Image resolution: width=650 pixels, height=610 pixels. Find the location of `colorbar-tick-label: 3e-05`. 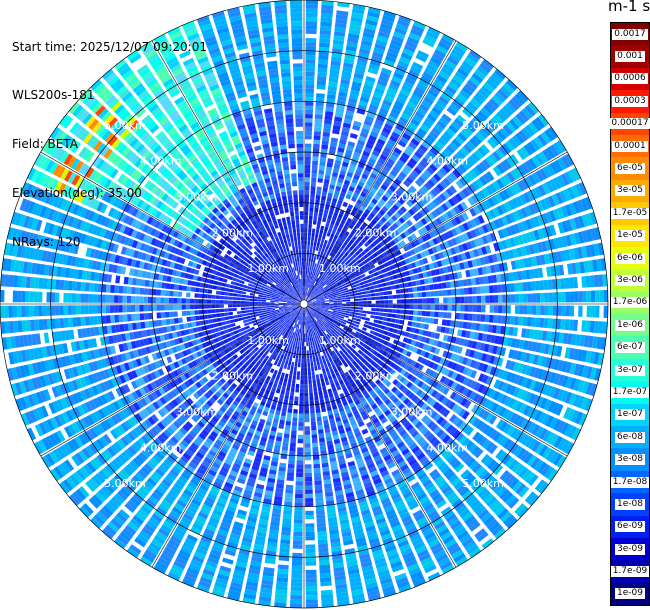

colorbar-tick-label: 3e-05 is located at coordinates (630, 191).